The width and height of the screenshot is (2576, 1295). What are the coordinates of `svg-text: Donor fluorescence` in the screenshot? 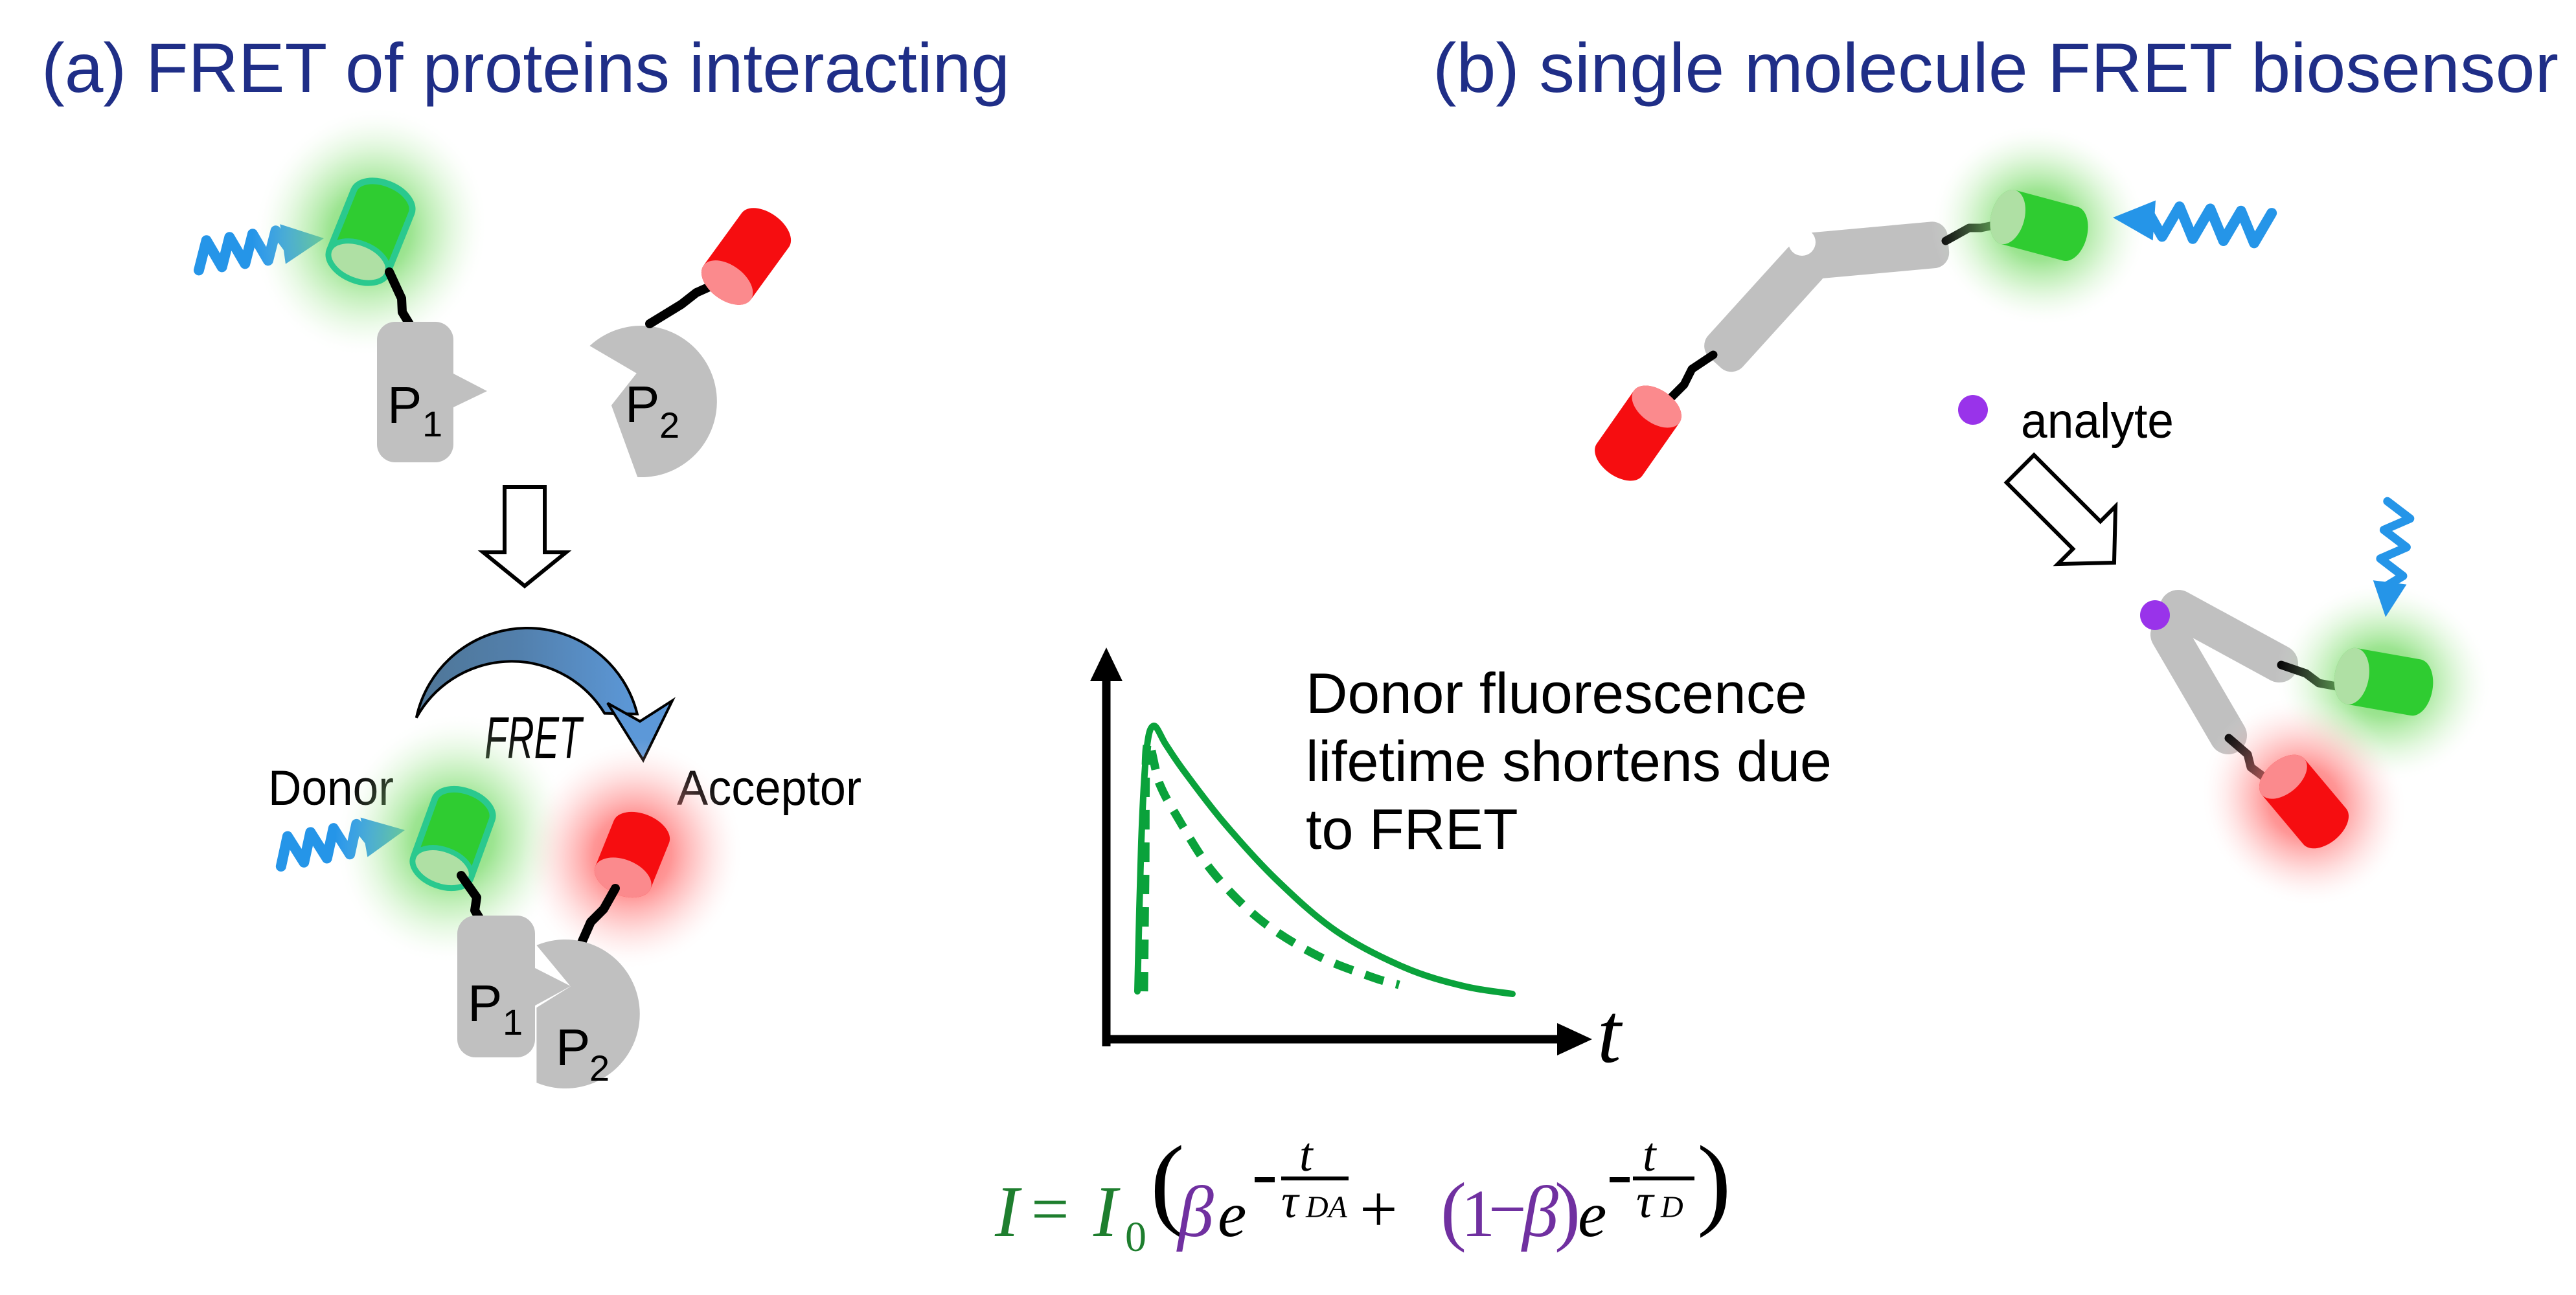 It's located at (1556, 693).